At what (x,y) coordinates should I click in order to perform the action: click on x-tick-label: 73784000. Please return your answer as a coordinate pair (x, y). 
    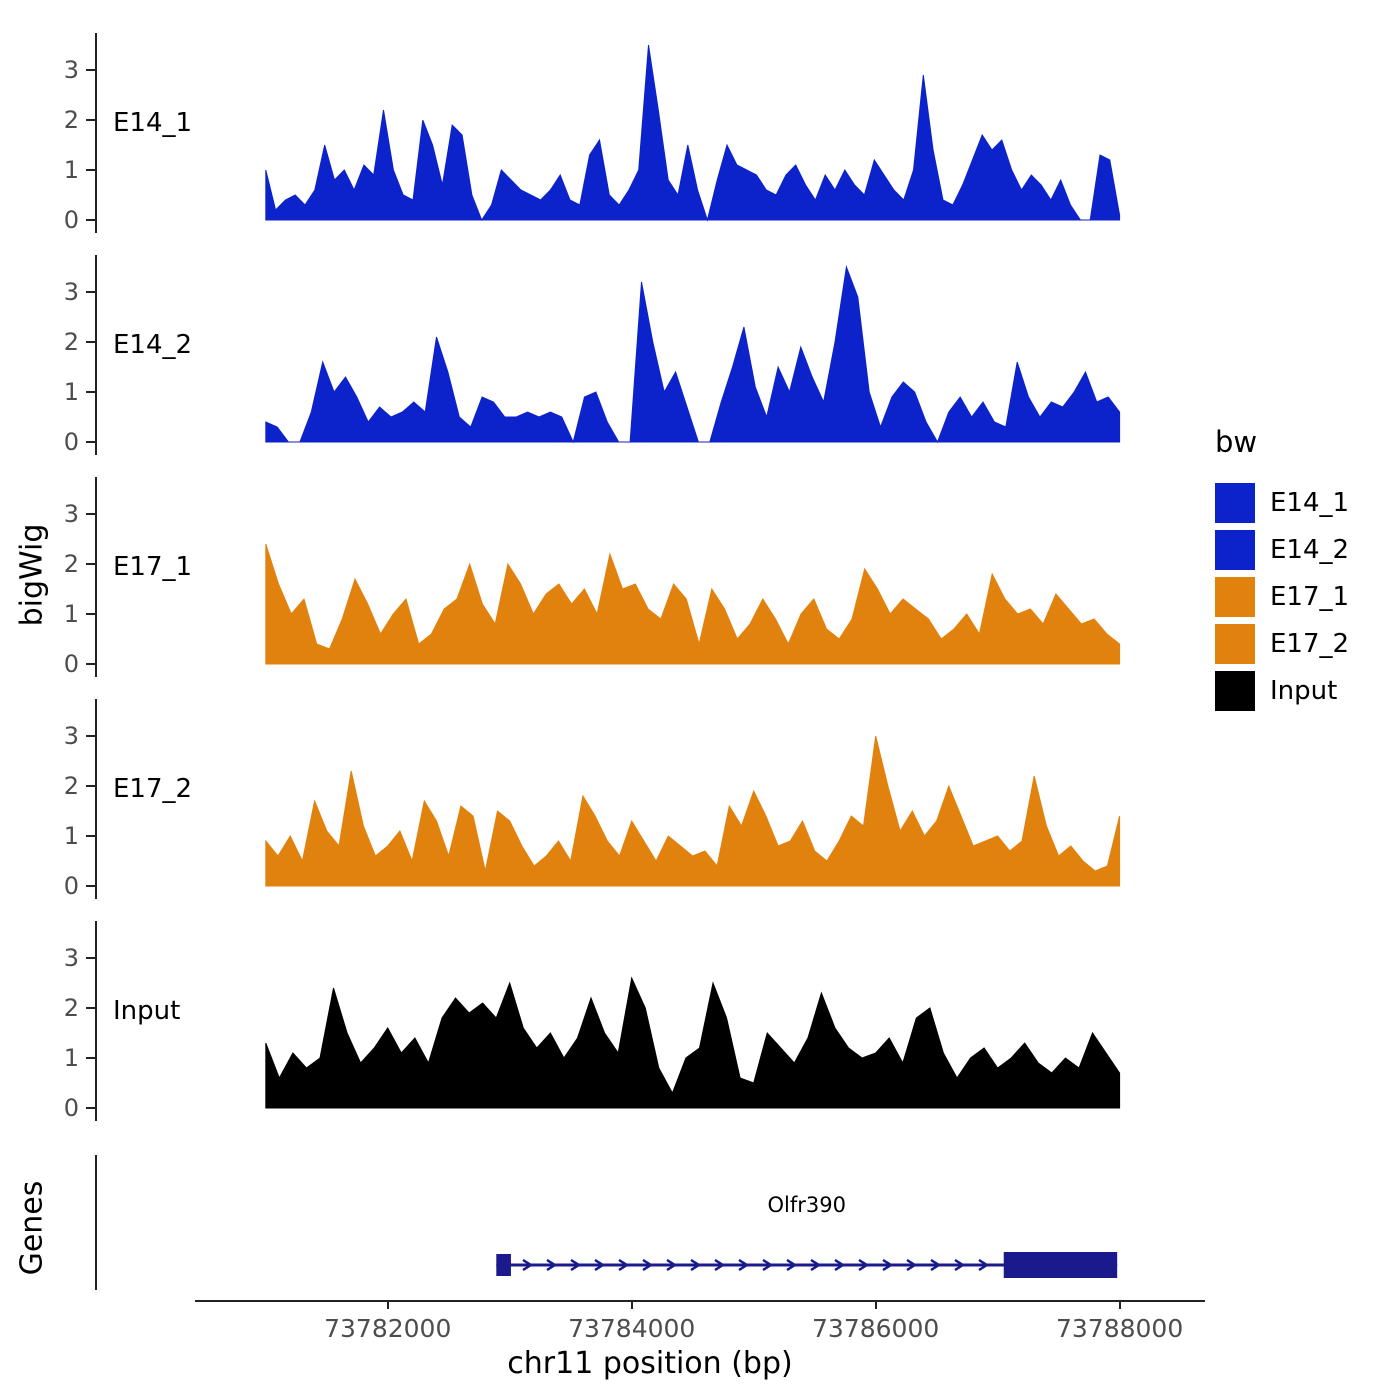
    Looking at the image, I should click on (632, 1328).